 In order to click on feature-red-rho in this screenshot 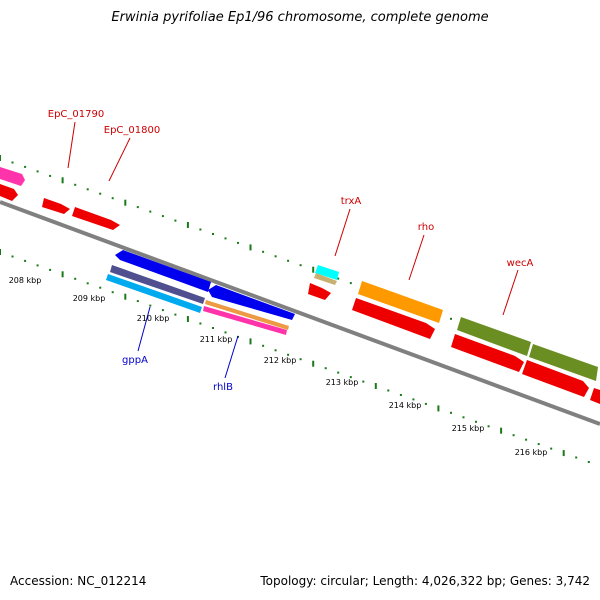, I will do `click(393, 318)`.